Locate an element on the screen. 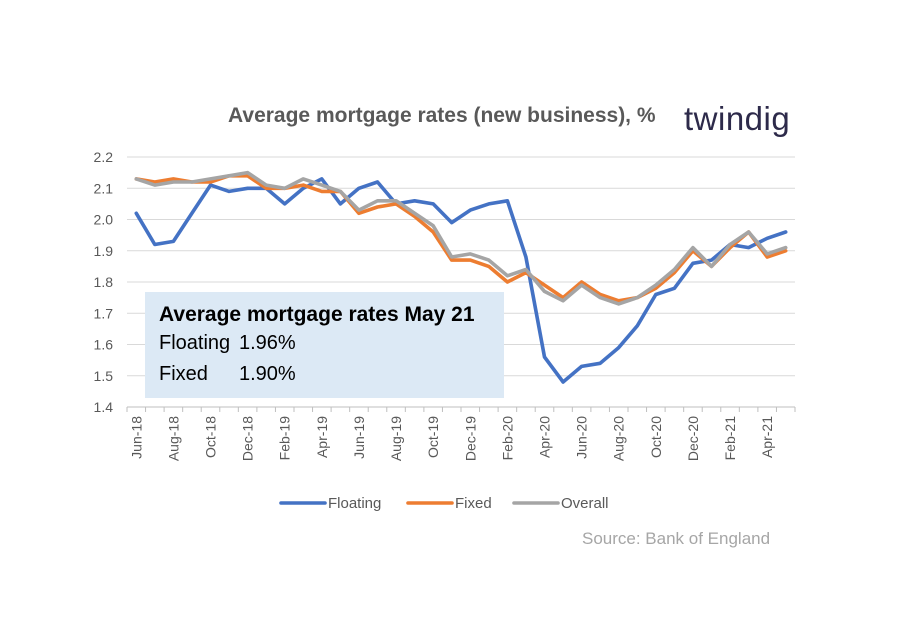  x-tick-label: Apr-20 is located at coordinates (545, 437).